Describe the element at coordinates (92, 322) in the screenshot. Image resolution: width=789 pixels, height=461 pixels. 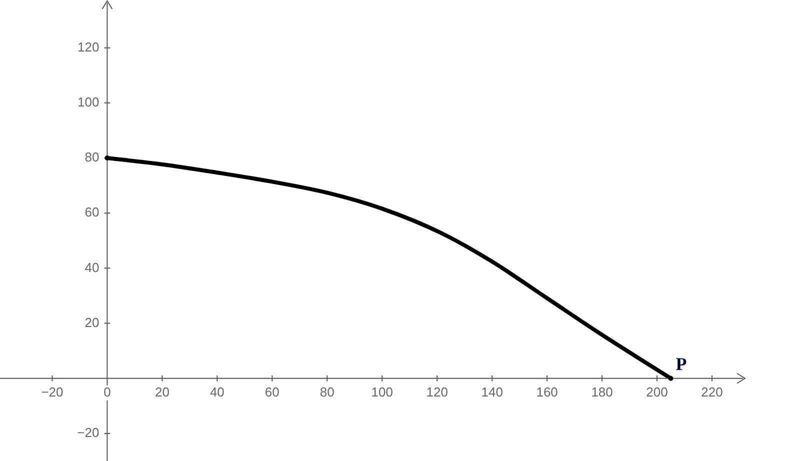
I see `y-tick-label: 20` at that location.